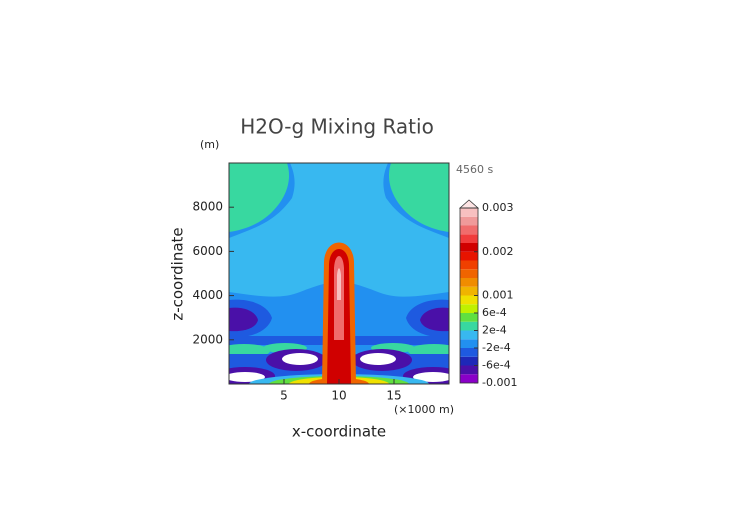 The image size is (752, 532). What do you see at coordinates (339, 432) in the screenshot?
I see `x-axis-label: x-coordinate` at bounding box center [339, 432].